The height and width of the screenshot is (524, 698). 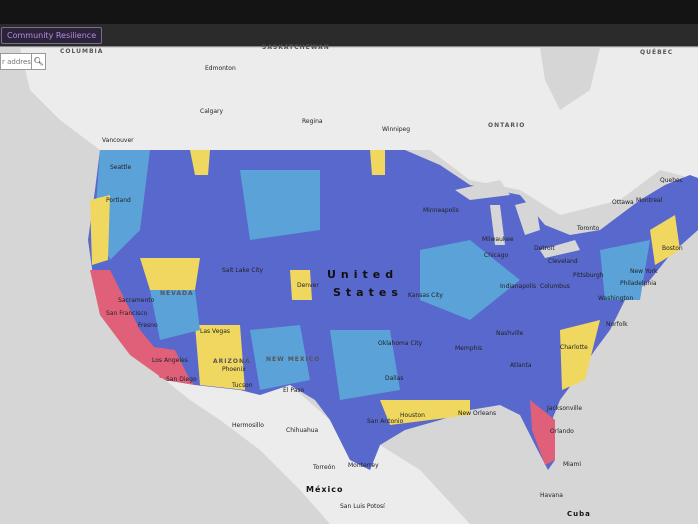 I want to click on city-label: San Francisco, so click(x=127, y=313).